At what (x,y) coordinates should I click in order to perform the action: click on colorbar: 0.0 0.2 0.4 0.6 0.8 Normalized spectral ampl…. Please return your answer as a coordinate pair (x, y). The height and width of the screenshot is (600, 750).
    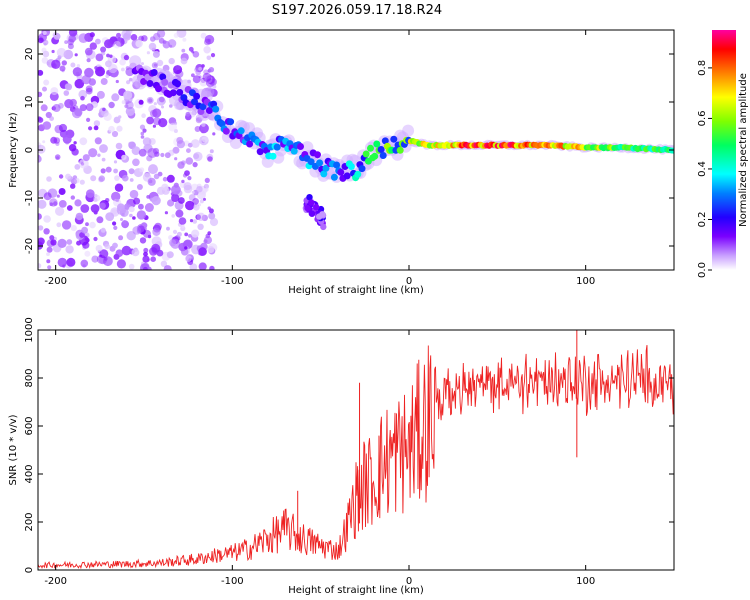
    Looking at the image, I should click on (723, 154).